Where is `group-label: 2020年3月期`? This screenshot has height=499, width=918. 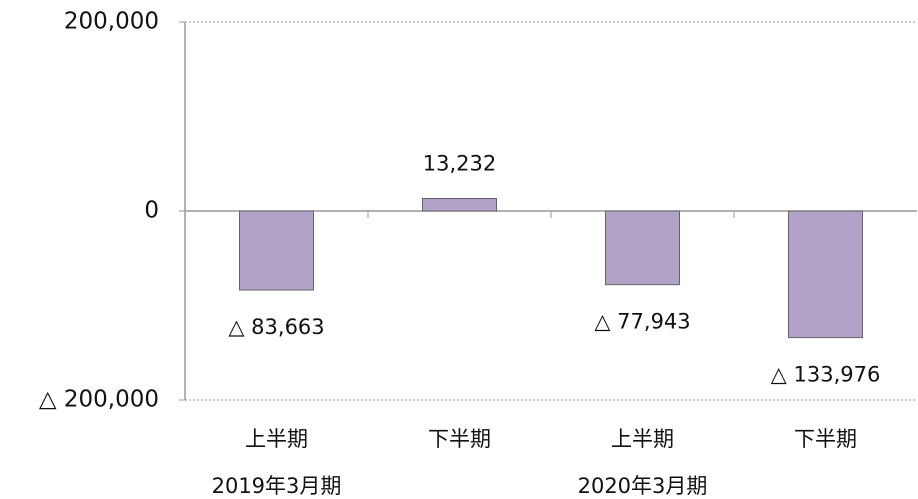 group-label: 2020年3月期 is located at coordinates (643, 486).